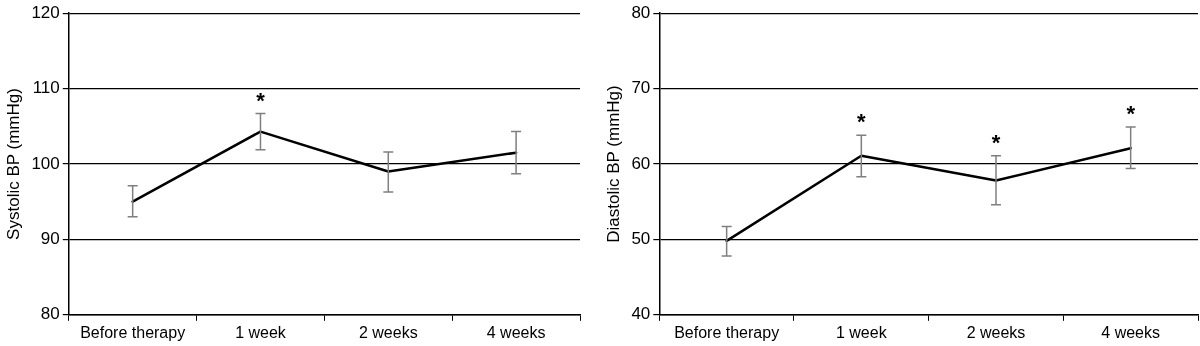 Image resolution: width=1200 pixels, height=346 pixels. I want to click on y-tick-label: 50, so click(641, 239).